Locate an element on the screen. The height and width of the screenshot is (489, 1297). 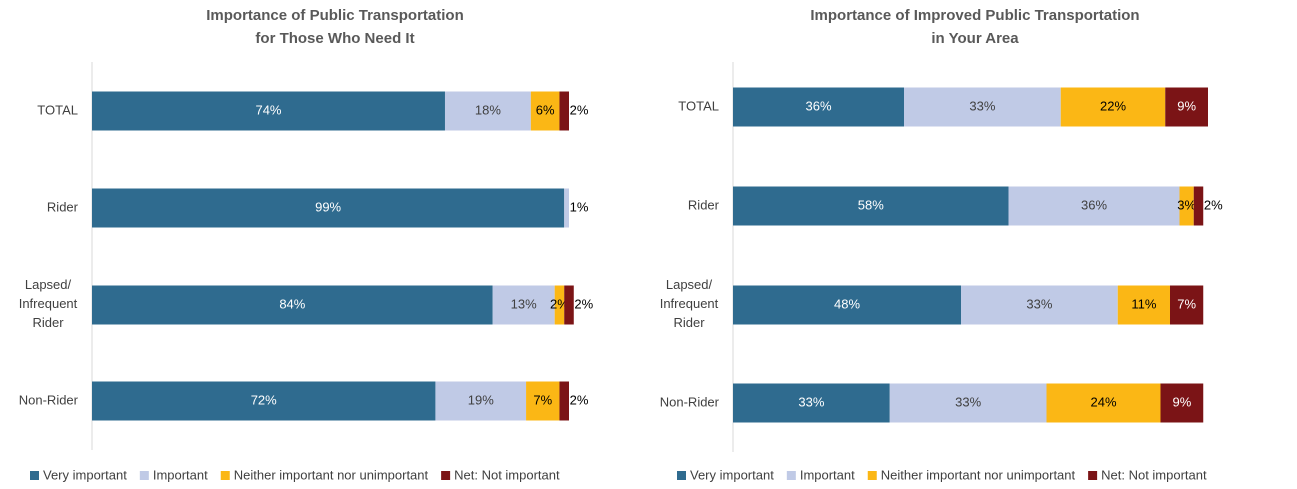
value-label: 72% is located at coordinates (264, 399).